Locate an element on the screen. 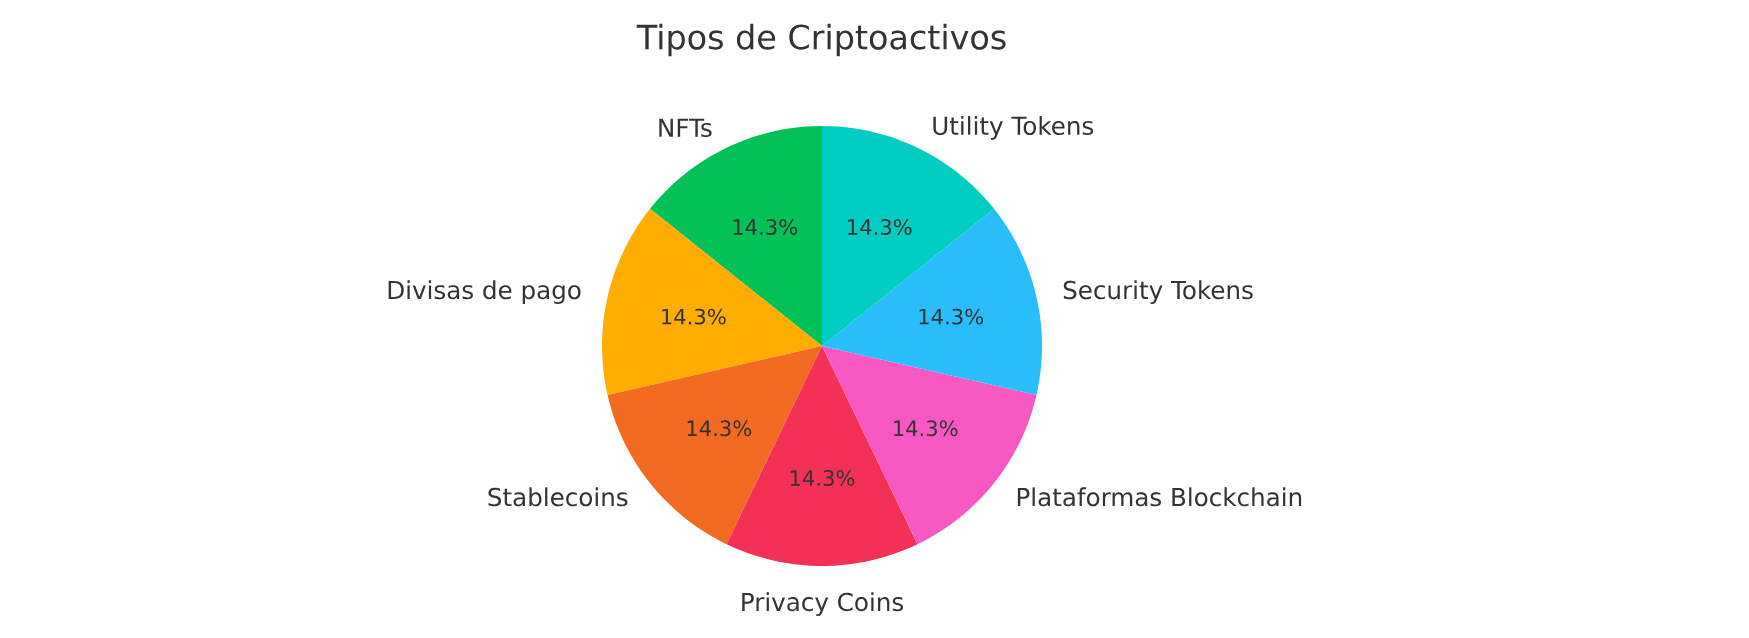 The image size is (1749, 638). slice-label: Stablecoins is located at coordinates (558, 497).